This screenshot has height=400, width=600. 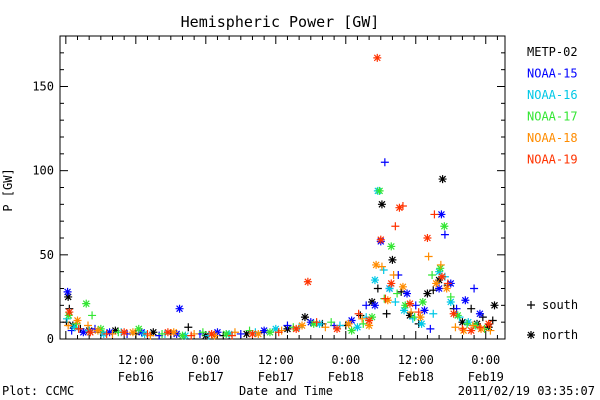 I want to click on hemisphere-legend: south north, so click(x=552, y=320).